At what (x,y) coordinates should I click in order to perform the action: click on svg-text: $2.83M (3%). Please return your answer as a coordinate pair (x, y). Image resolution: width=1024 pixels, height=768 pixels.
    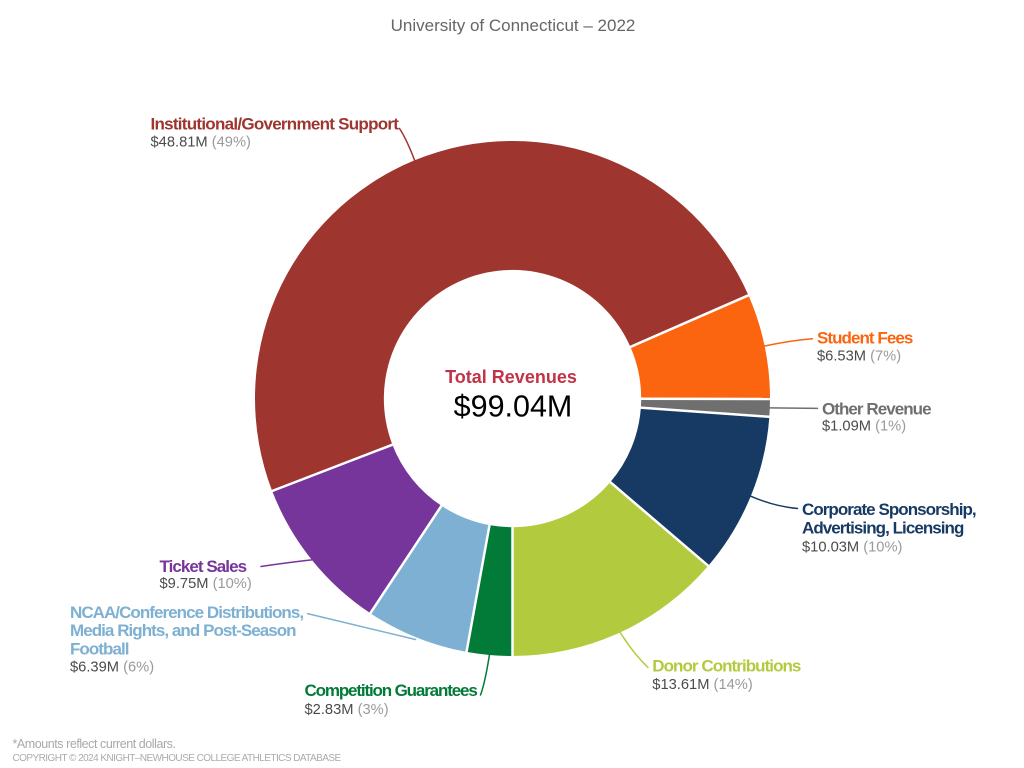
    Looking at the image, I should click on (347, 710).